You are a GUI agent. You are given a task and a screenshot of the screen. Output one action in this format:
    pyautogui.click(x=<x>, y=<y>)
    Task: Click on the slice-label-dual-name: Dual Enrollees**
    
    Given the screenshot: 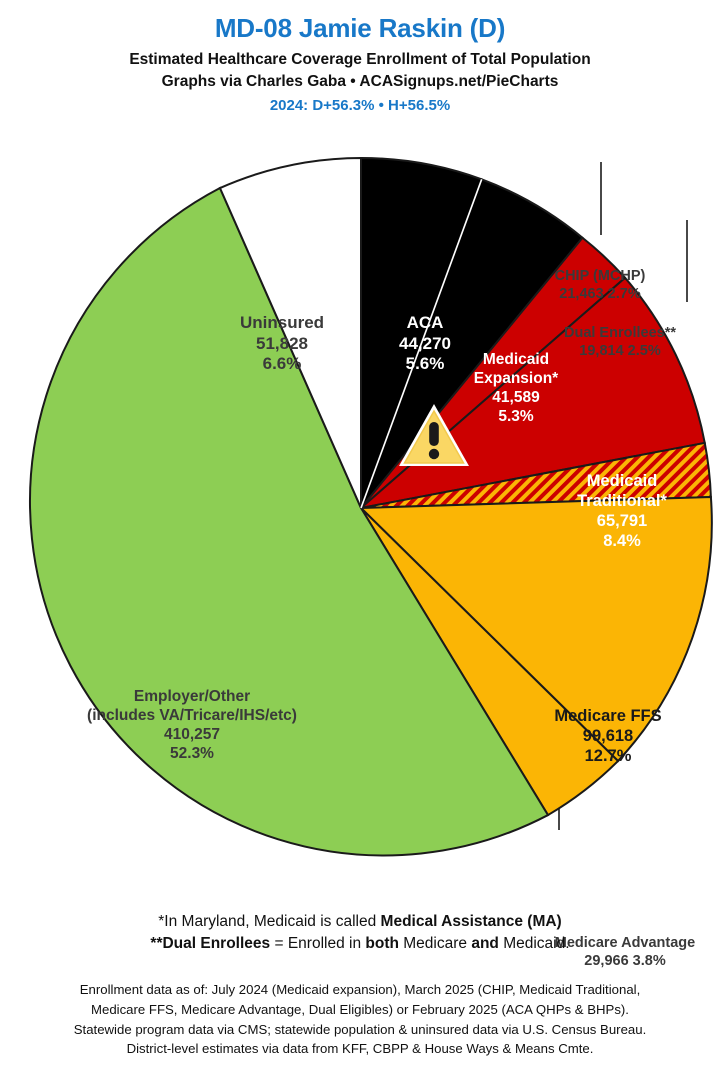 What is the action you would take?
    pyautogui.click(x=619, y=333)
    